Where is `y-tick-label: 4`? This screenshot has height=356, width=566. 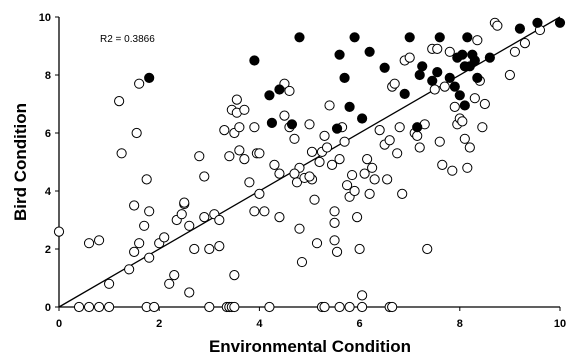 y-tick-label: 4 is located at coordinates (48, 192).